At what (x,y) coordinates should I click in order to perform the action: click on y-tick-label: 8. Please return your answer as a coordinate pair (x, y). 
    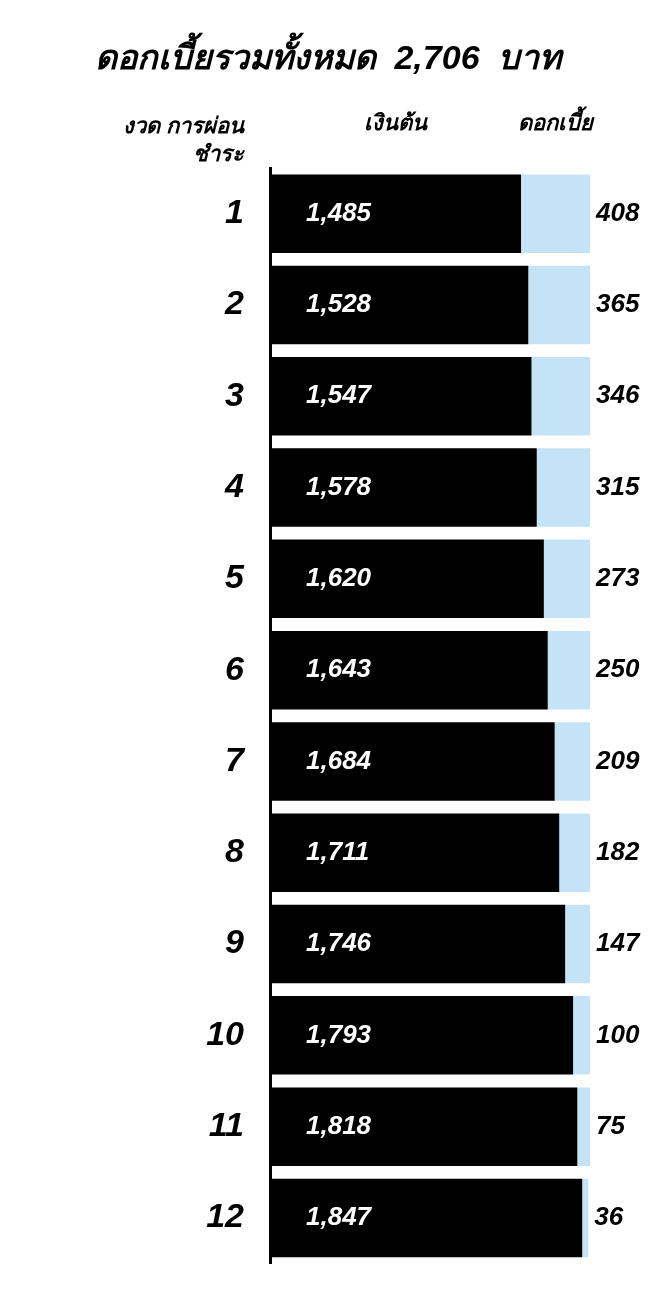
    Looking at the image, I should click on (235, 850).